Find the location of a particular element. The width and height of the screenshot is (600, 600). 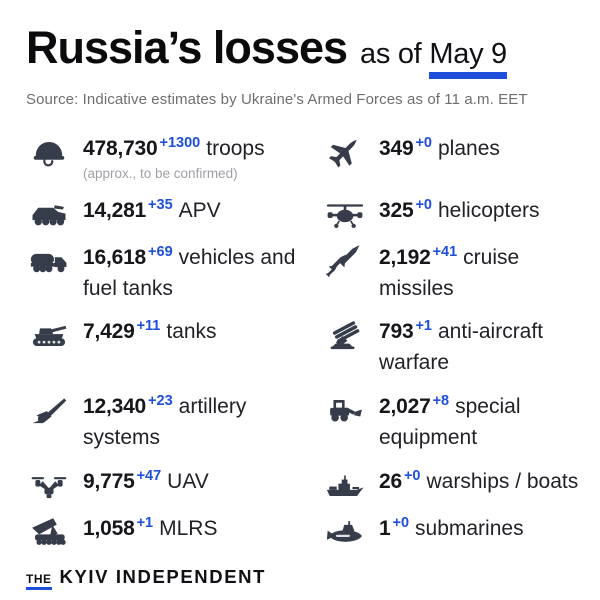

as-of-text: as of is located at coordinates (391, 54).